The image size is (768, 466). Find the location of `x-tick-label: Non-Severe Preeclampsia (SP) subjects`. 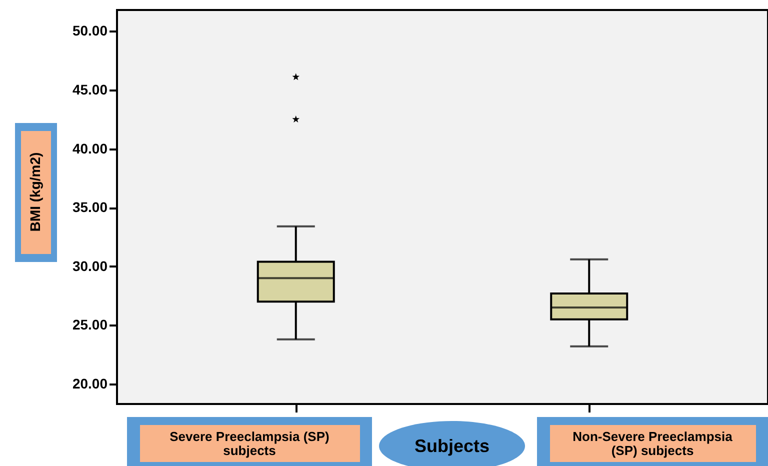

x-tick-label: Non-Severe Preeclampsia (SP) subjects is located at coordinates (653, 443).